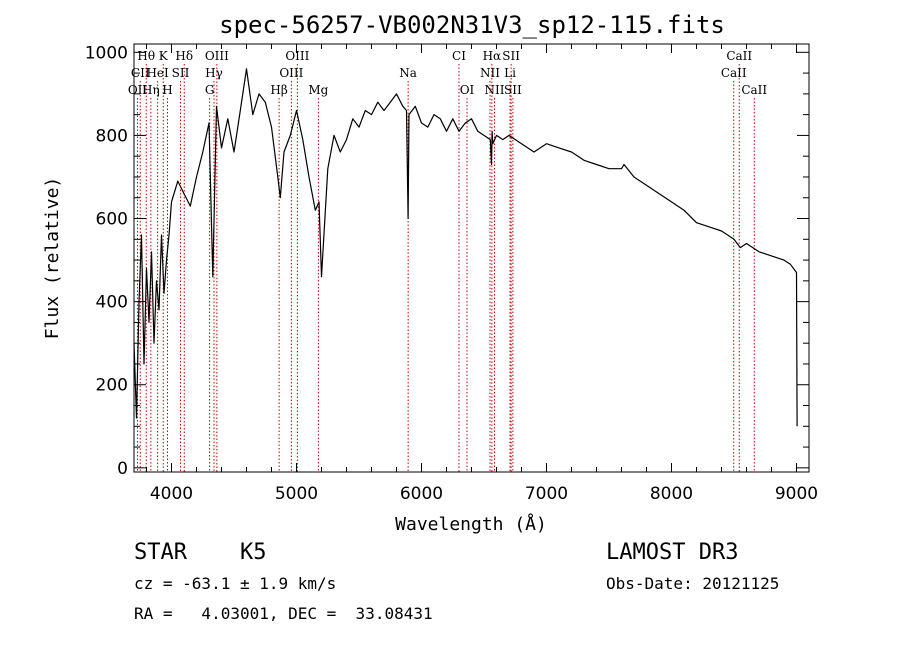 The image size is (900, 649). Describe the element at coordinates (421, 494) in the screenshot. I see `x-tick-label: 6000` at that location.